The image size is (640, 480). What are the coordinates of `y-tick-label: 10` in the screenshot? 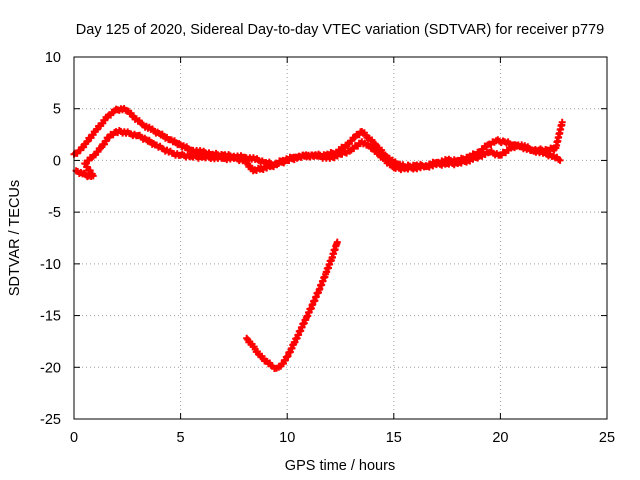 It's located at (53, 58).